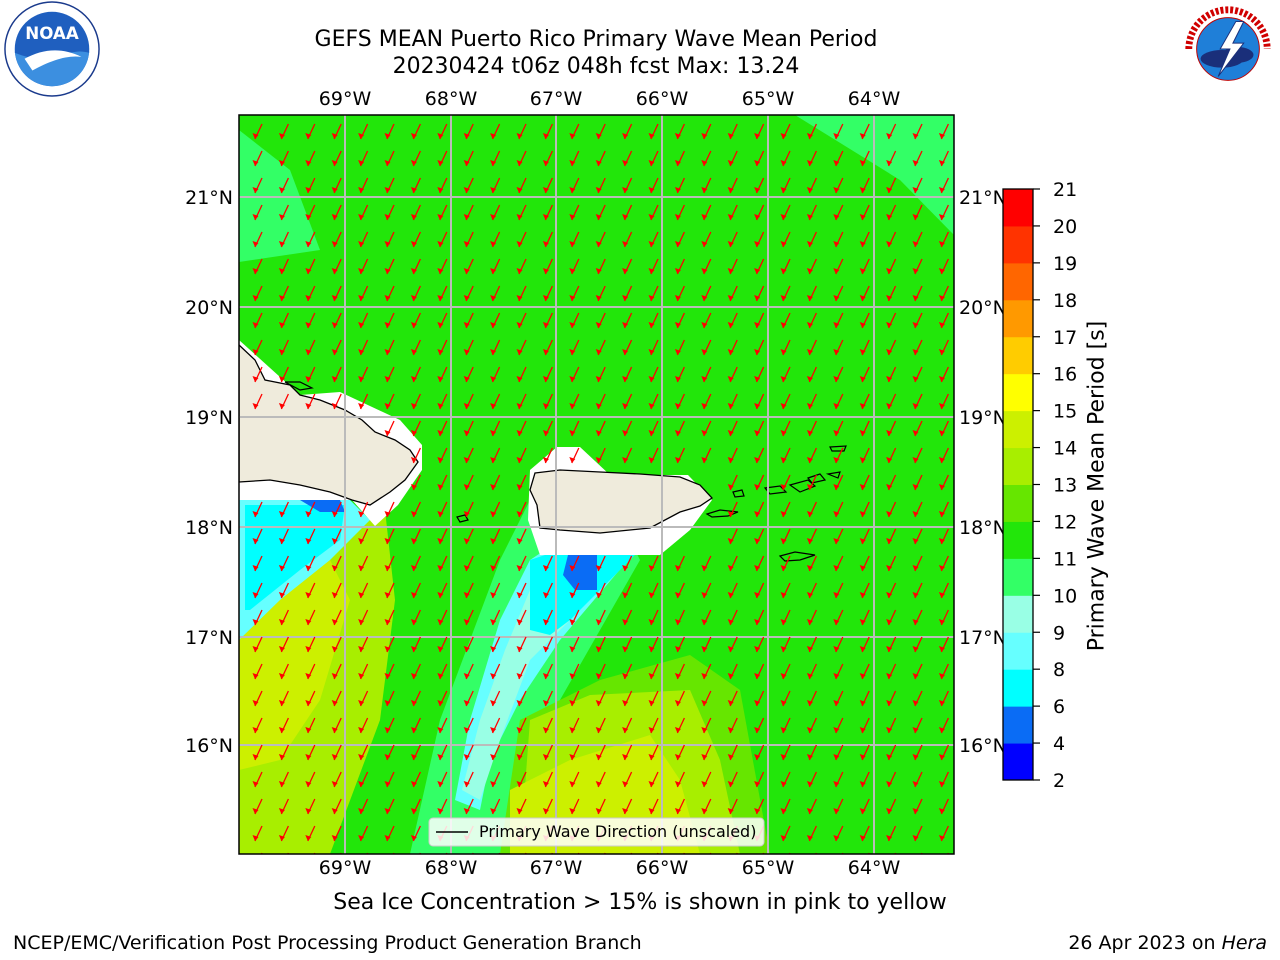 The image size is (1280, 960). I want to click on noaa-logo: NOAA, so click(52, 49).